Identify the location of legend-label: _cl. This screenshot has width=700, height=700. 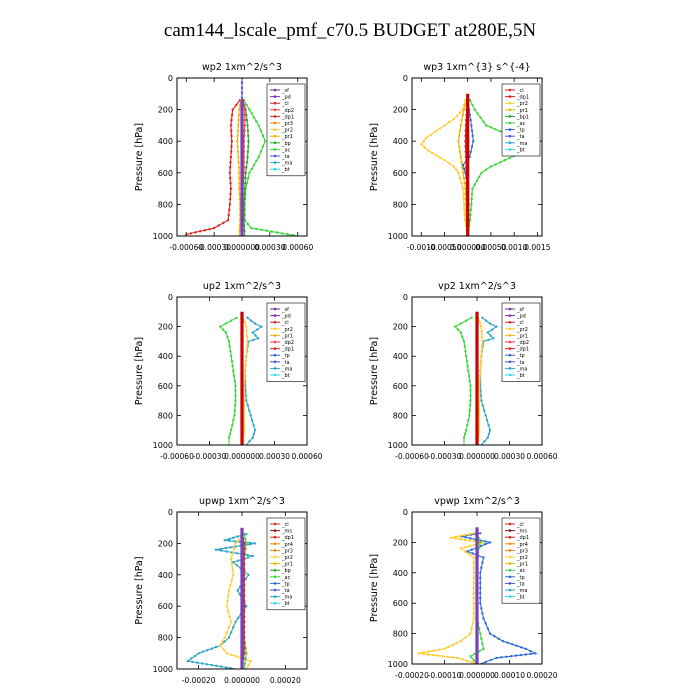
(520, 91).